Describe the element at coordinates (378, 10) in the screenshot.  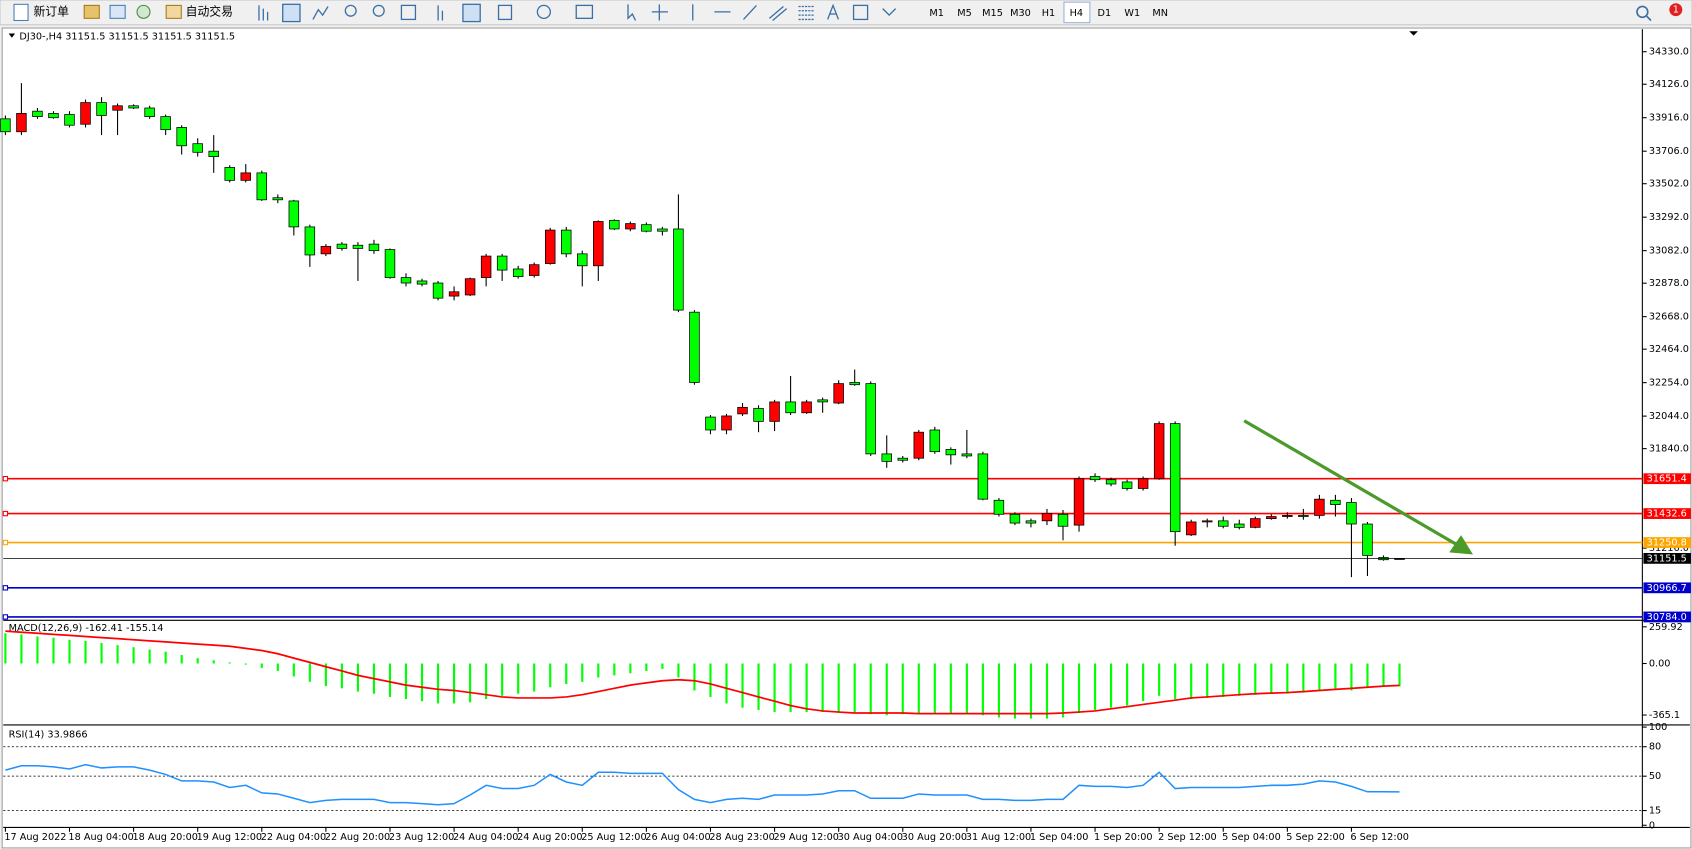
I see `zoom-out-icon` at that location.